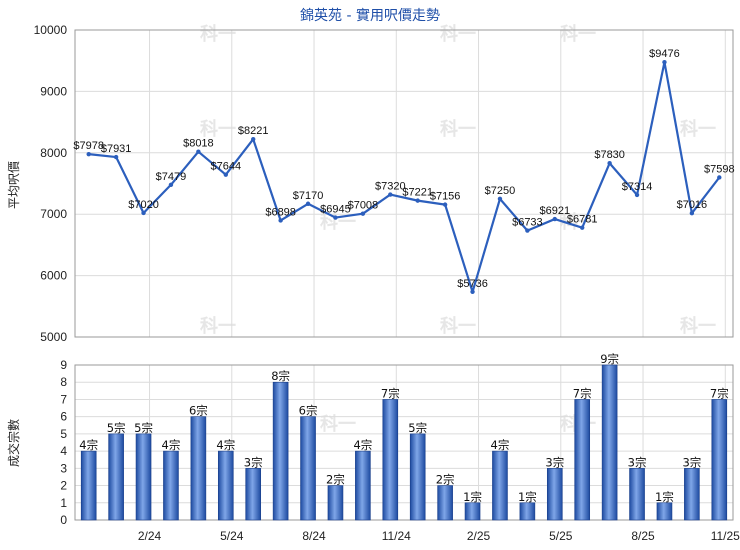 The height and width of the screenshot is (550, 740). What do you see at coordinates (51, 30) in the screenshot?
I see `price-y-tick-label: 10000` at bounding box center [51, 30].